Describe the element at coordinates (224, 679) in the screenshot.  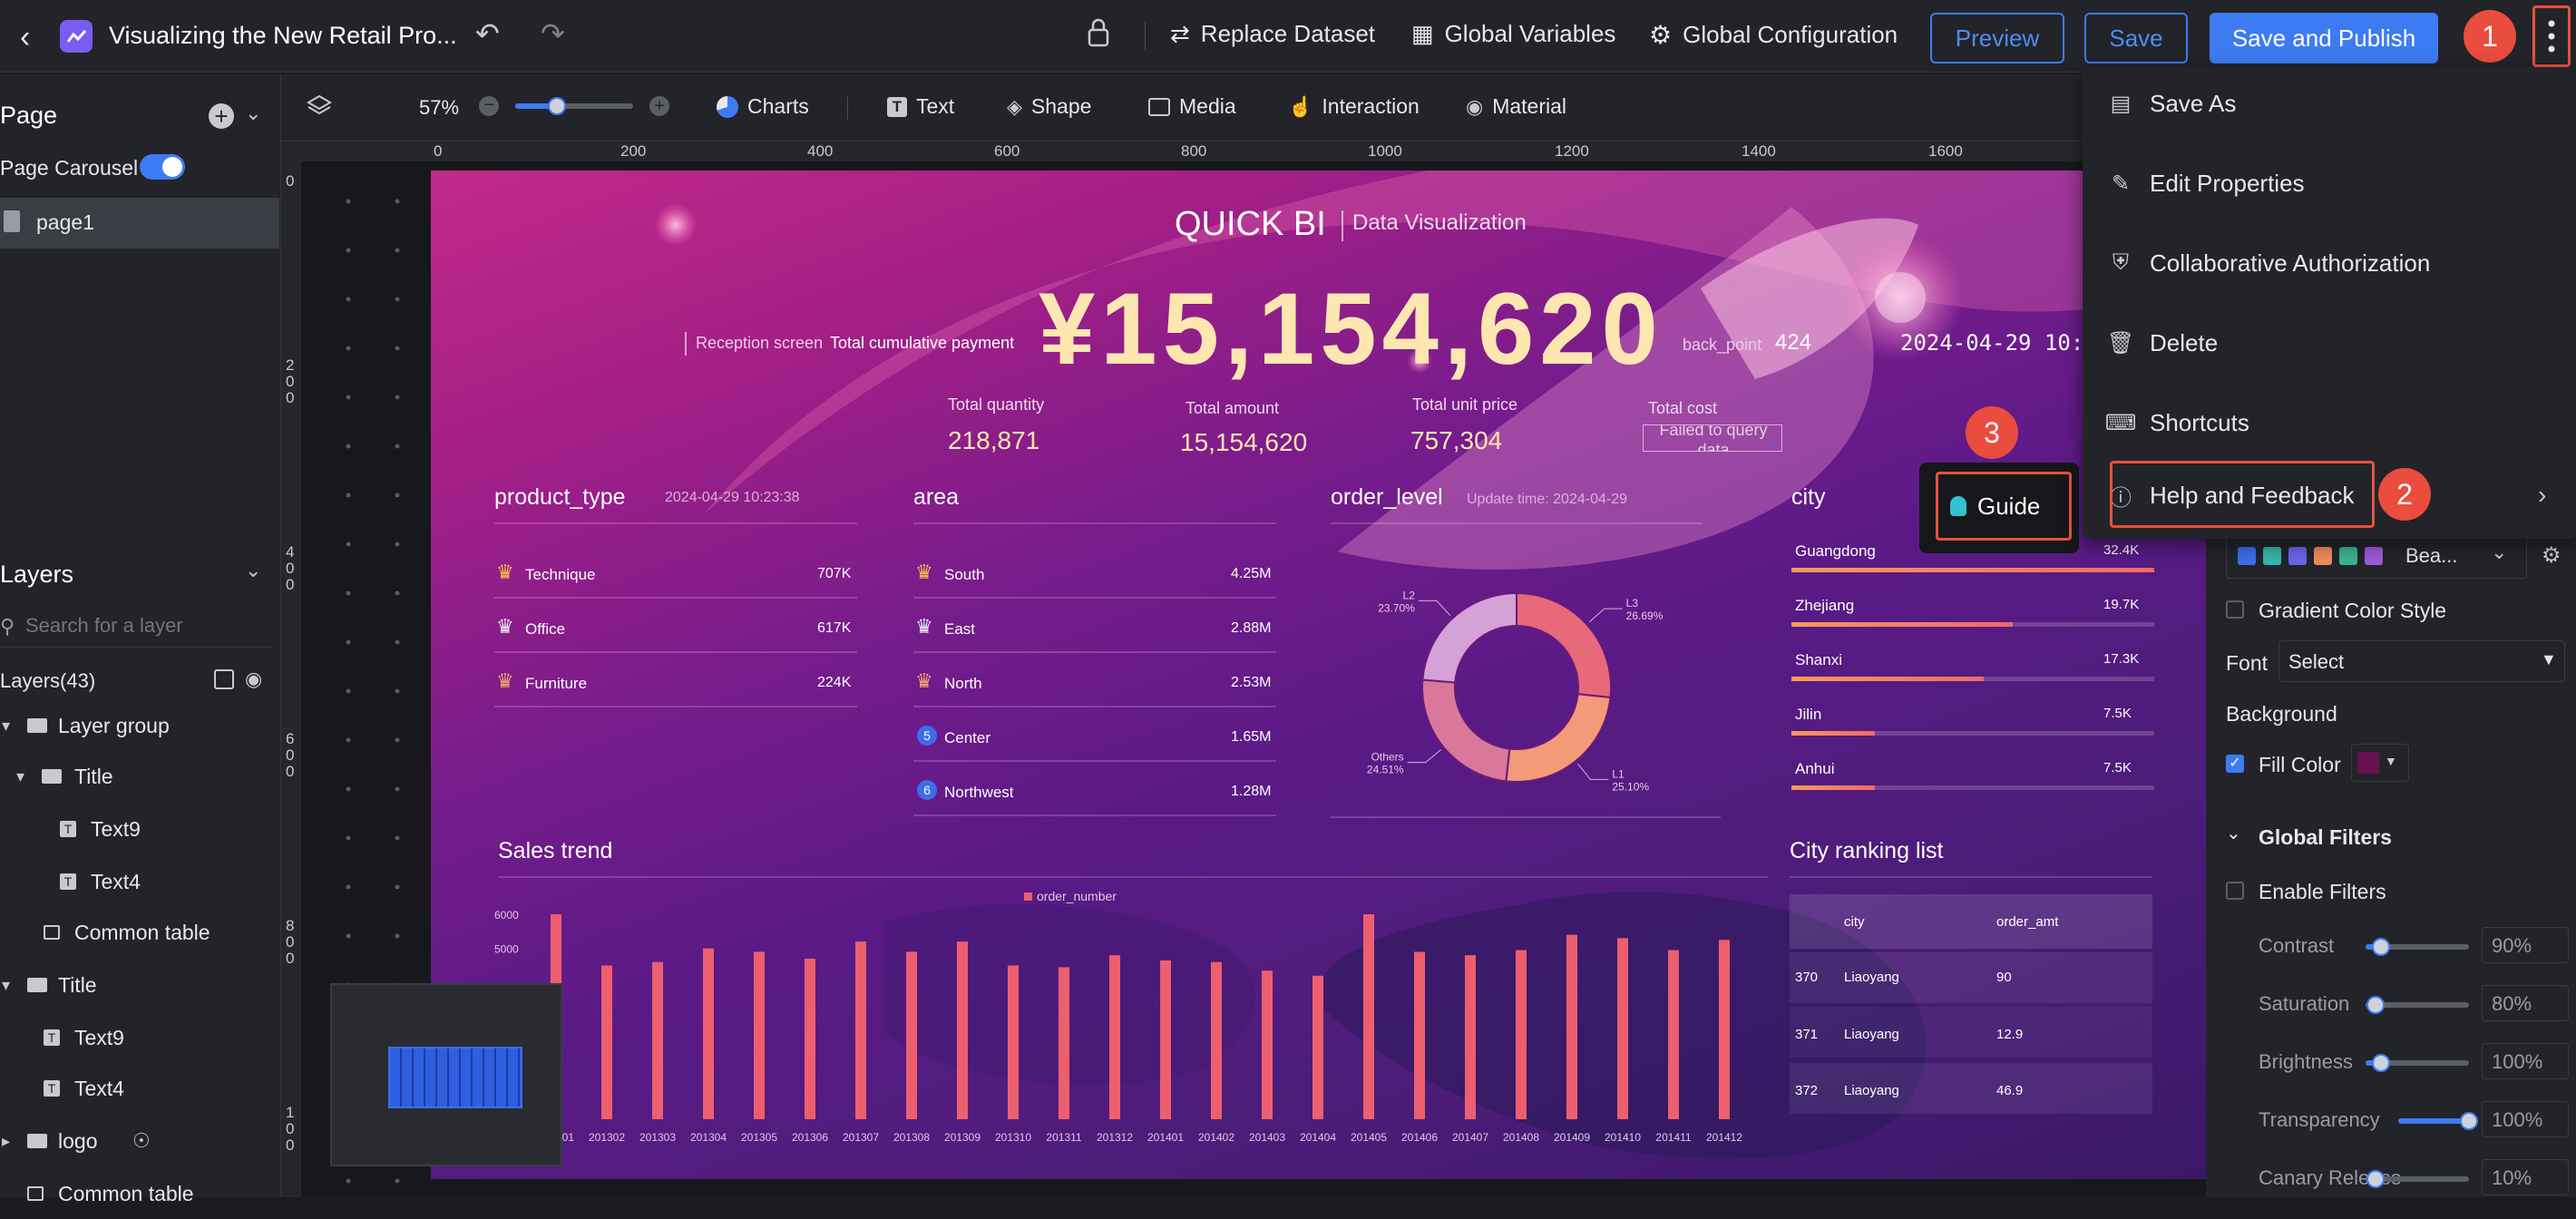
I see `collapse-all-icon` at that location.